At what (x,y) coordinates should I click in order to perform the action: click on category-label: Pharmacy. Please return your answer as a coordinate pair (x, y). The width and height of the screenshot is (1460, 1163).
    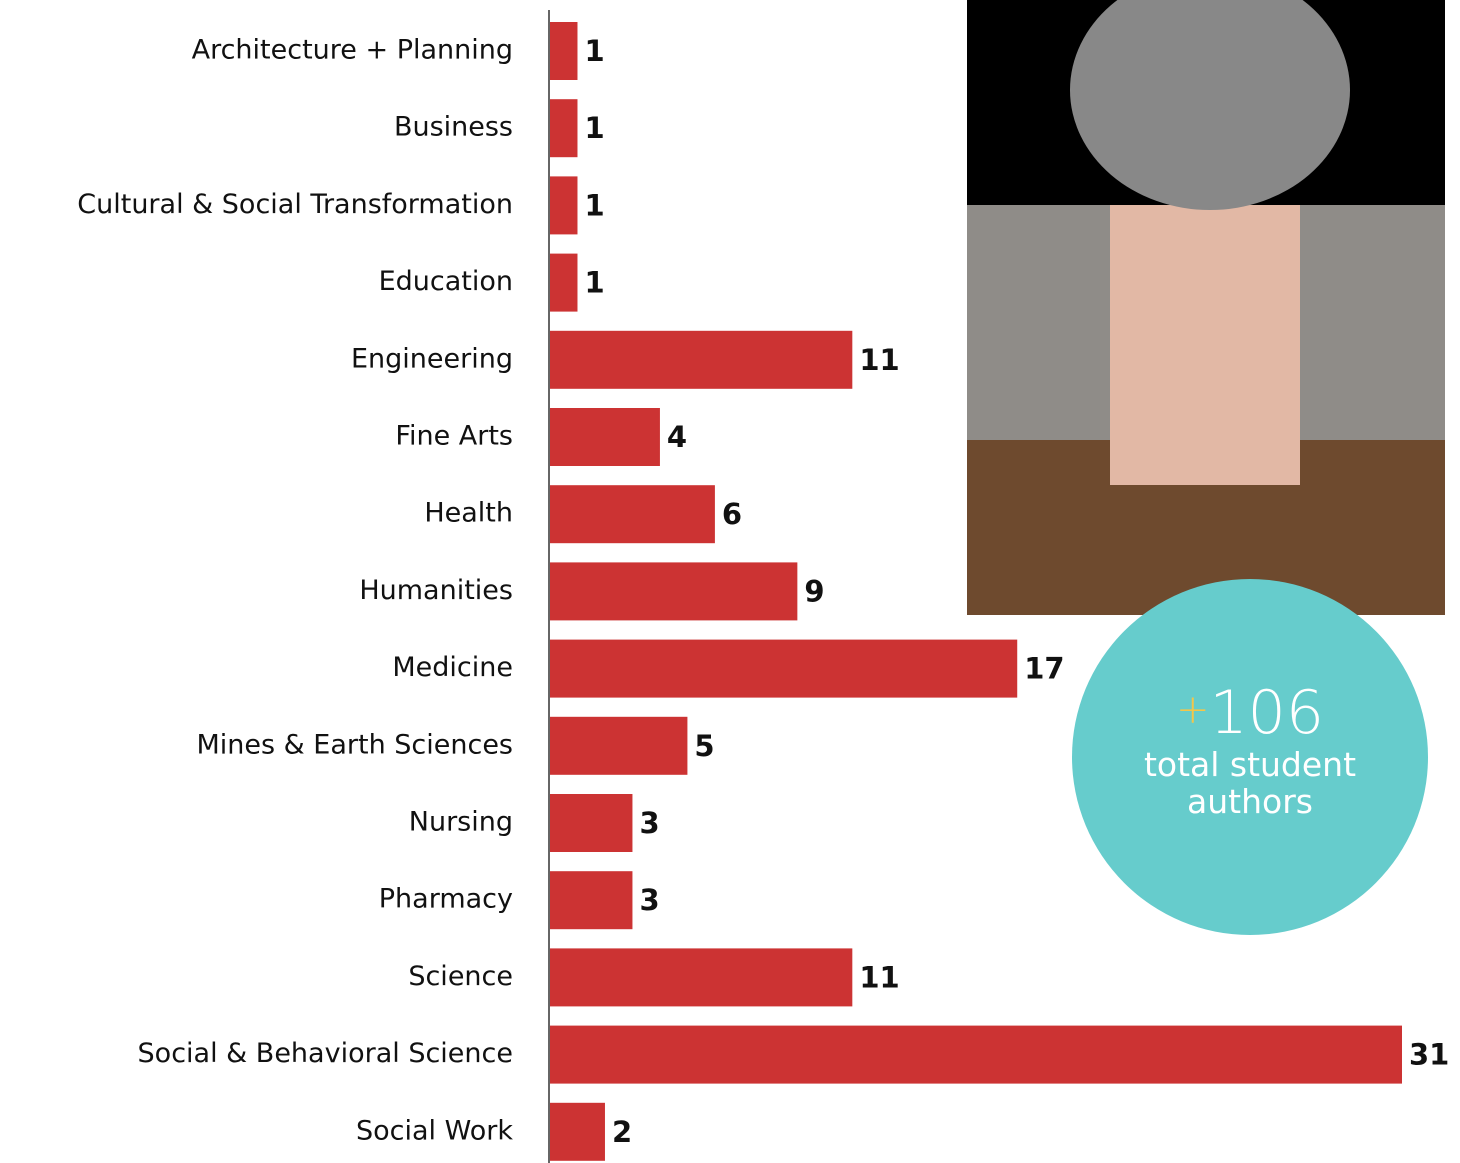
    Looking at the image, I should click on (446, 899).